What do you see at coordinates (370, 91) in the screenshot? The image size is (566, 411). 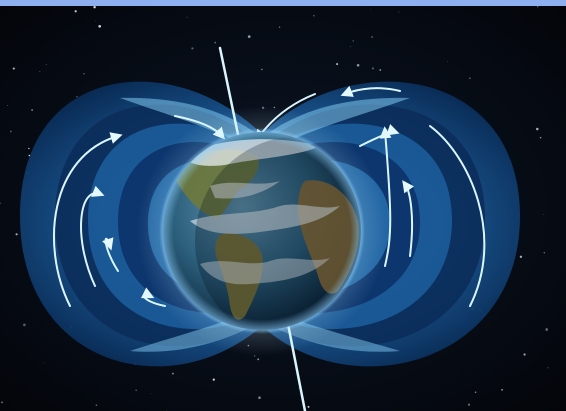 I see `field-line-right-top` at bounding box center [370, 91].